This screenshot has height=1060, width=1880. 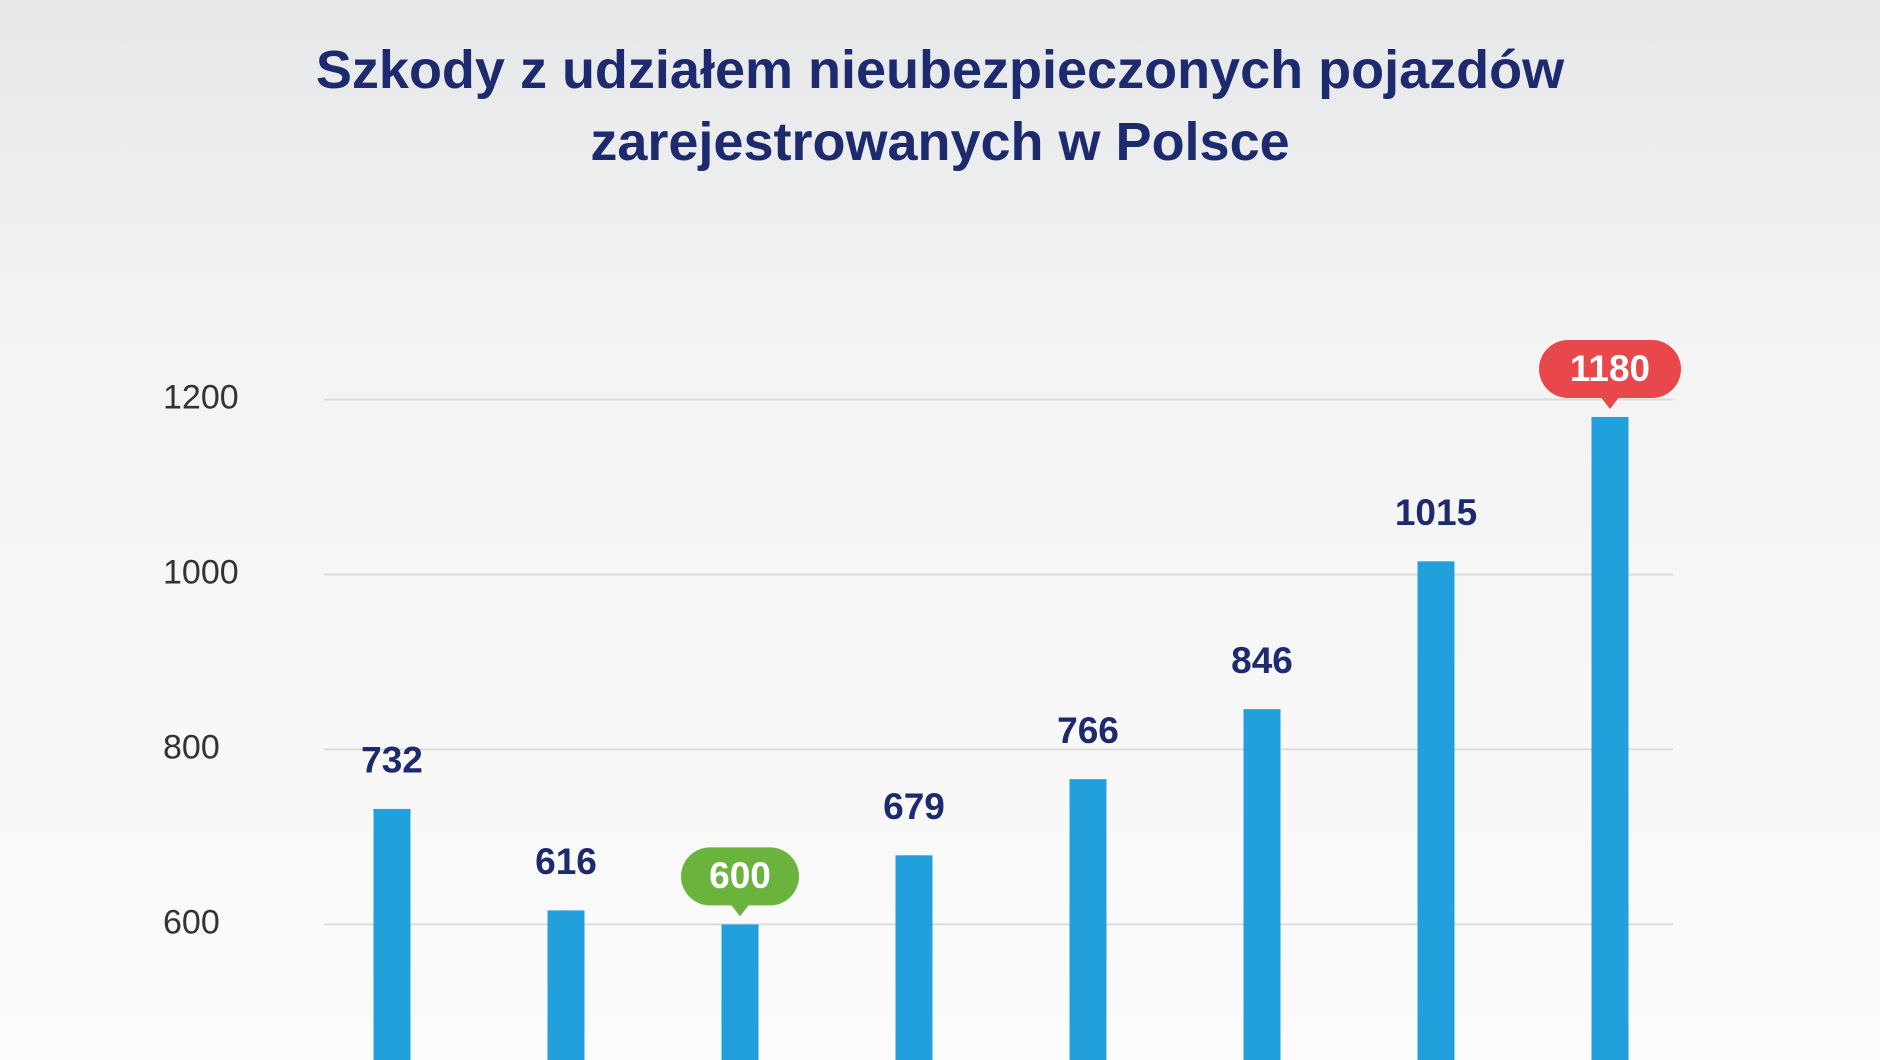 I want to click on y-tick-label: 1200, so click(x=201, y=397).